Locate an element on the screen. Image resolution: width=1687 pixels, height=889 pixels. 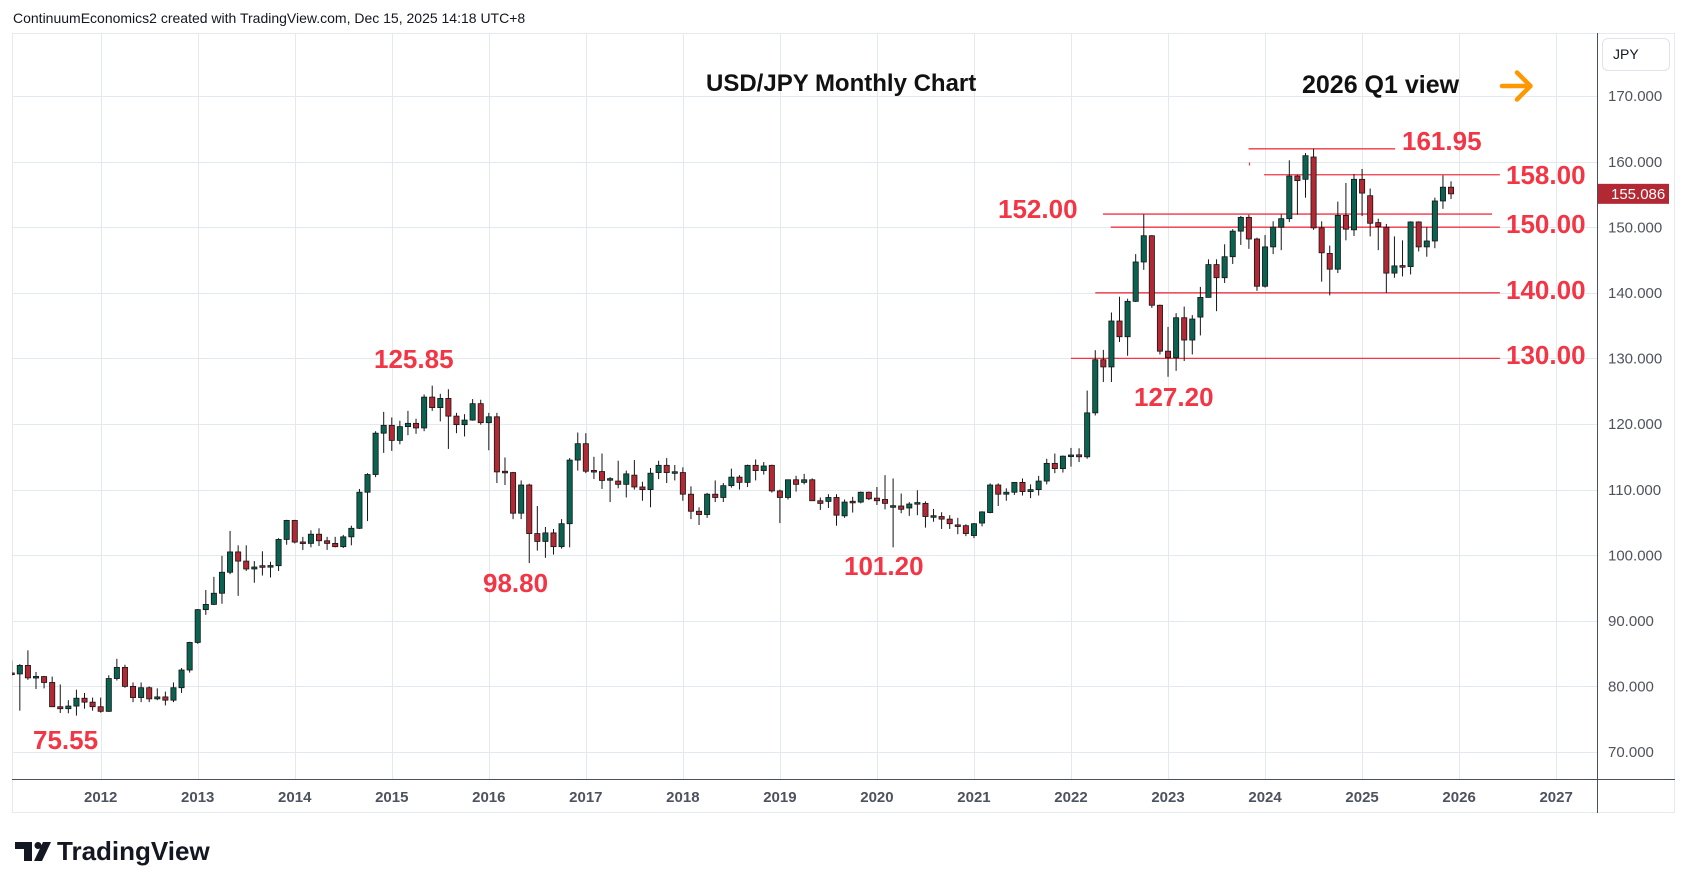
year-tick-label: 2025 is located at coordinates (1361, 797).